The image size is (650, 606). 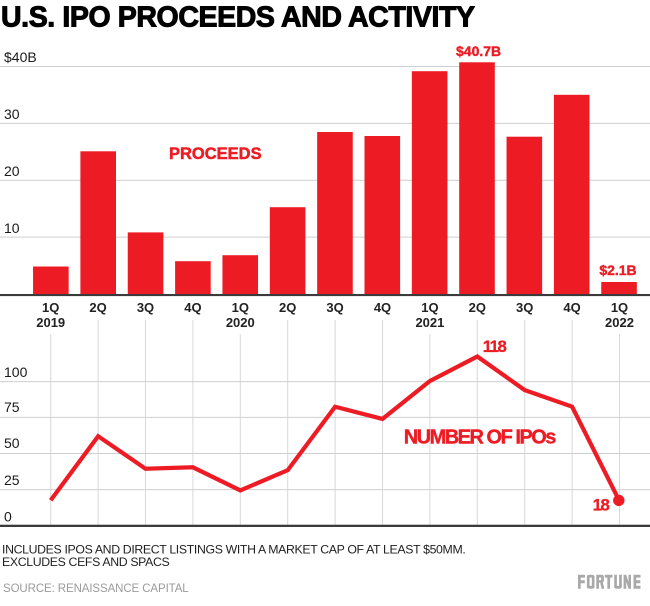 What do you see at coordinates (12, 114) in the screenshot?
I see `svg-text: 30` at bounding box center [12, 114].